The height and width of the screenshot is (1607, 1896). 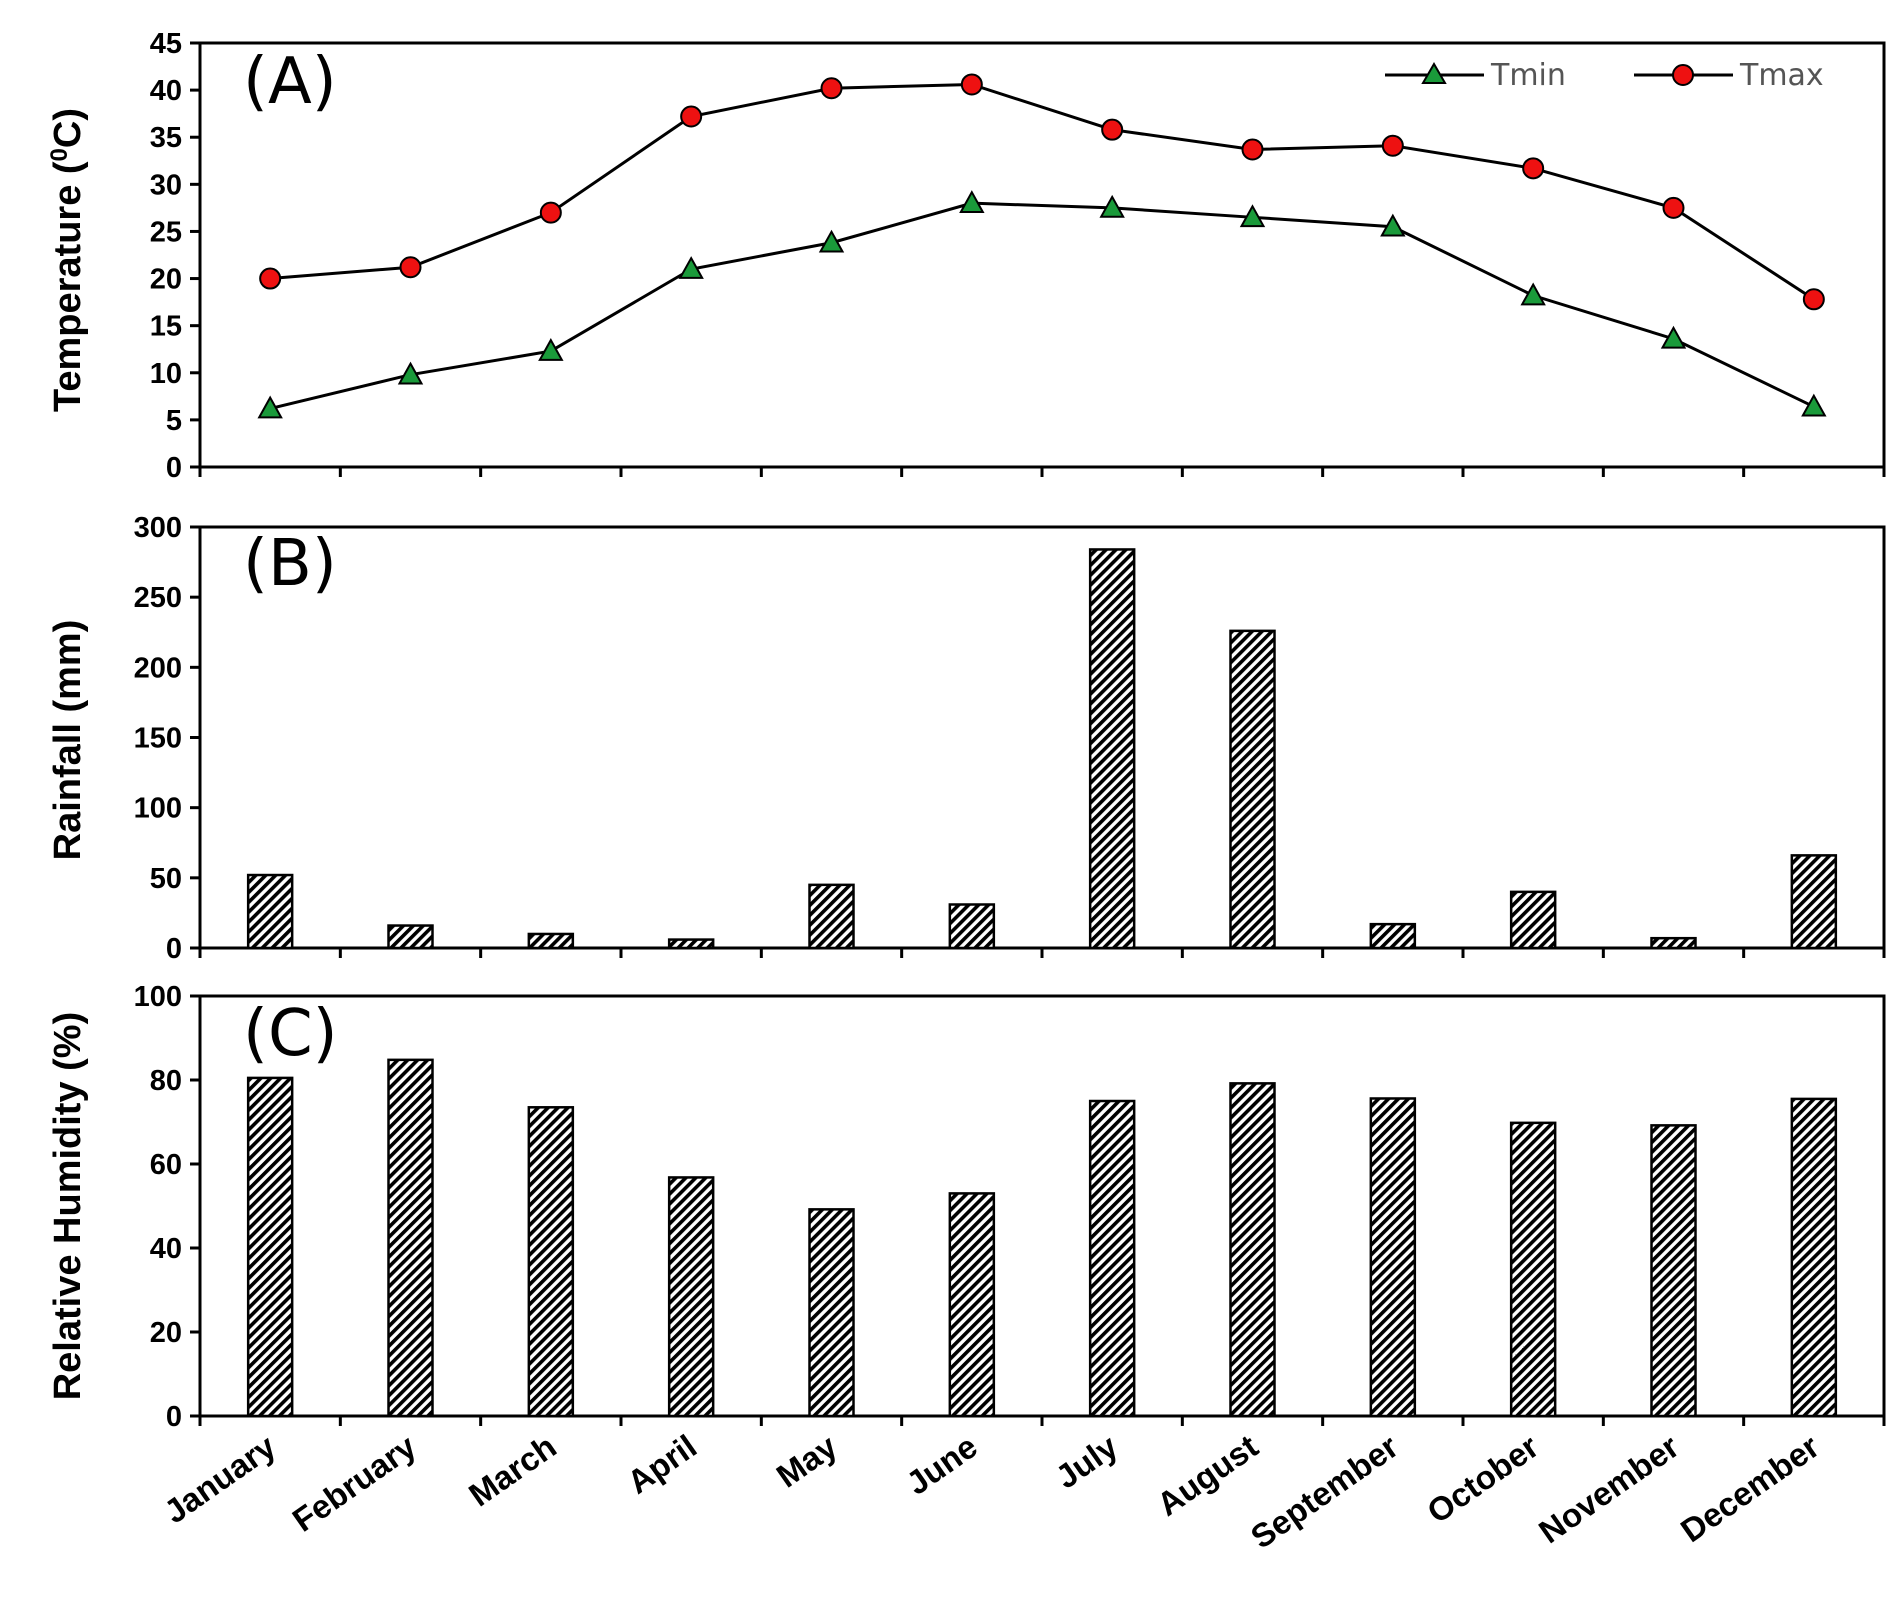 I want to click on humidity-bar-june, so click(x=972, y=1305).